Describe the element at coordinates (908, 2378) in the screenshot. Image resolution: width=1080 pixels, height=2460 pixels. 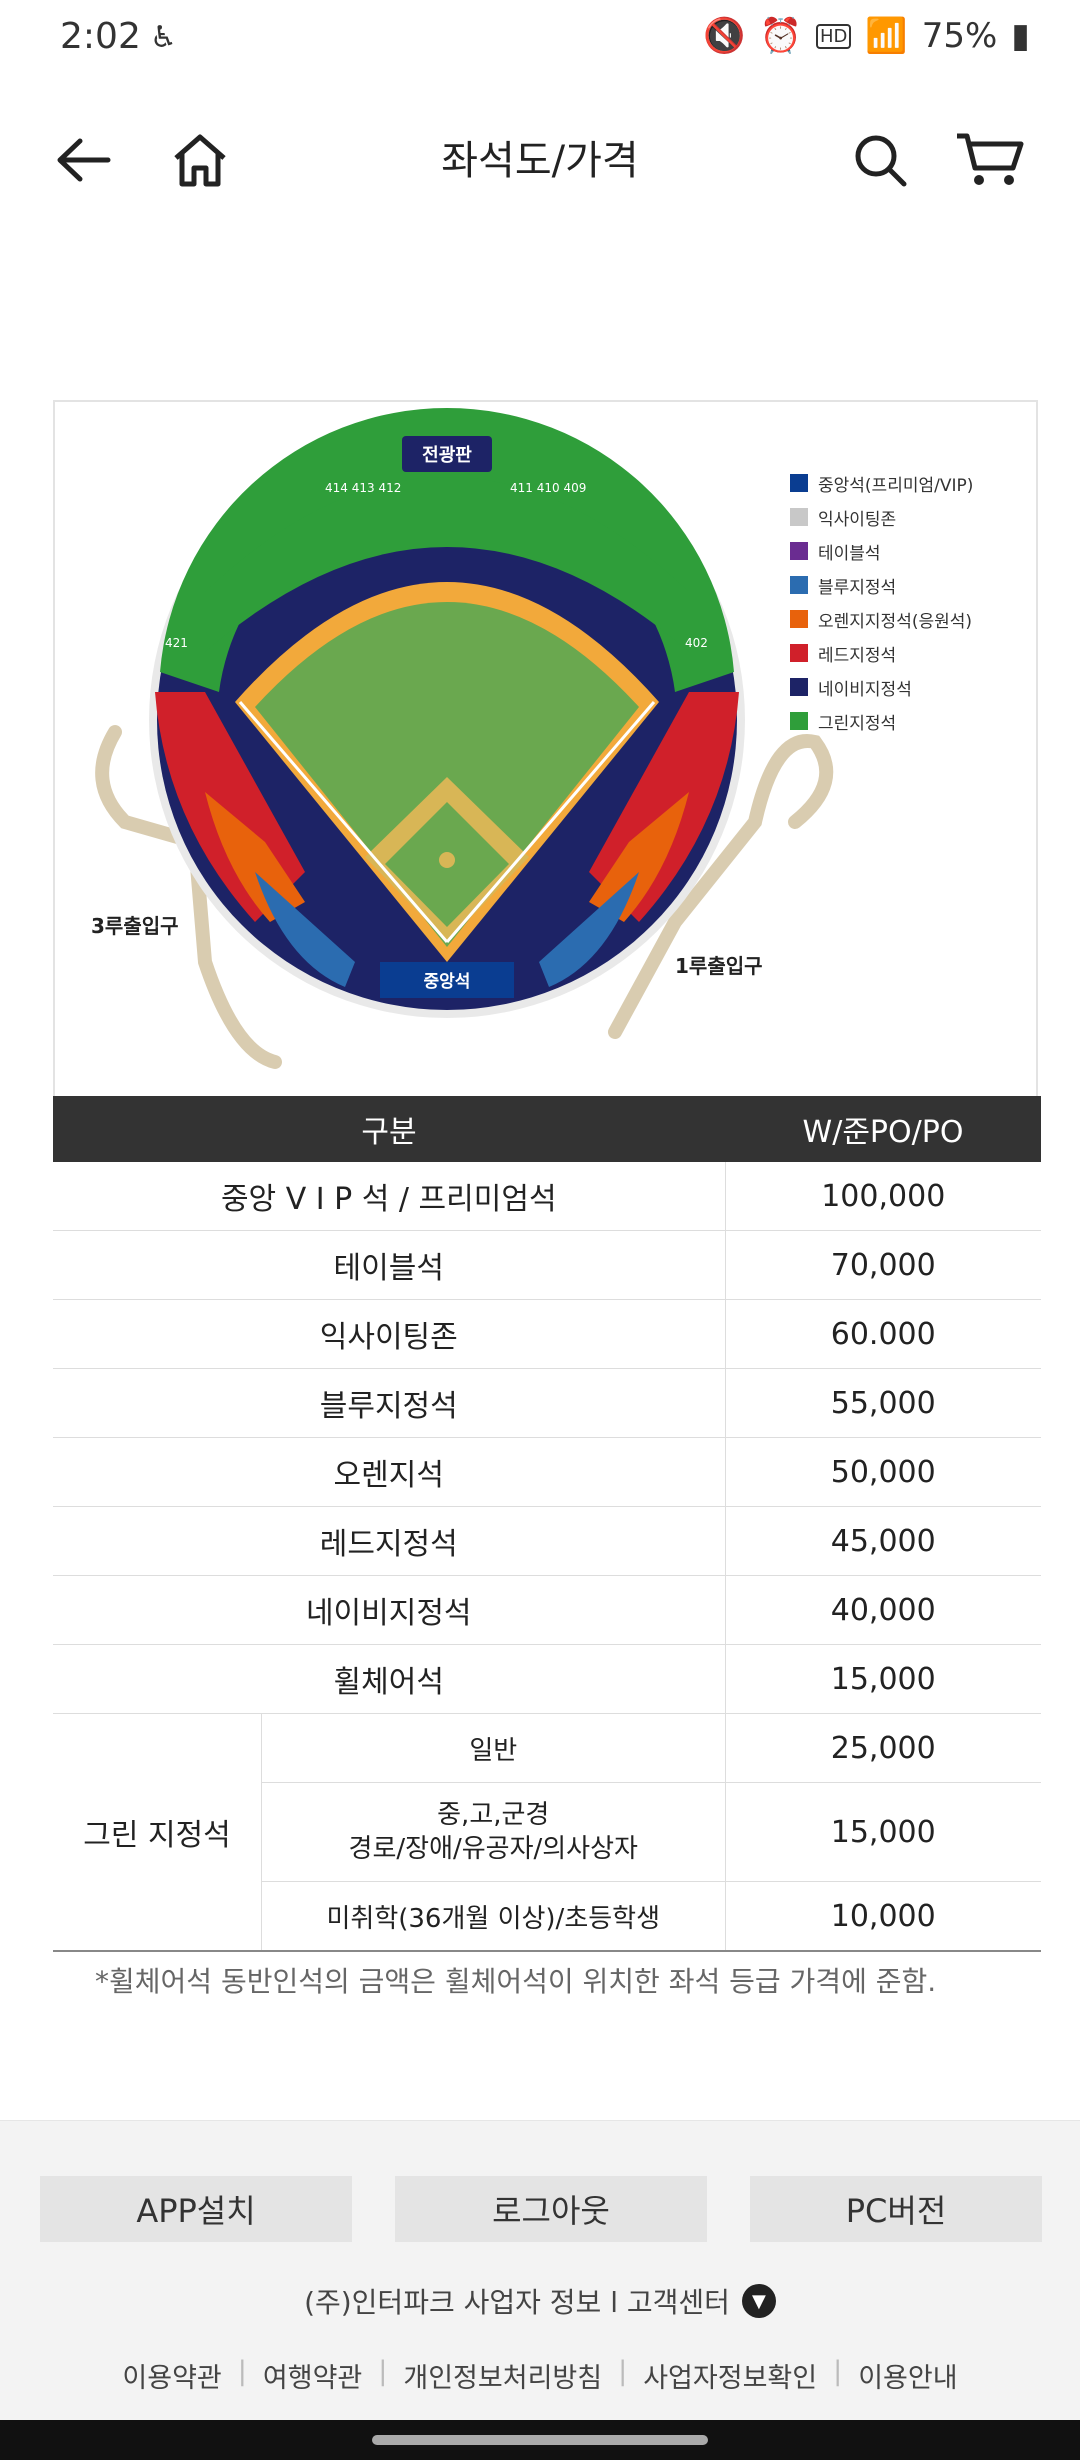
I see `usage-guide-link: 이용안내` at that location.